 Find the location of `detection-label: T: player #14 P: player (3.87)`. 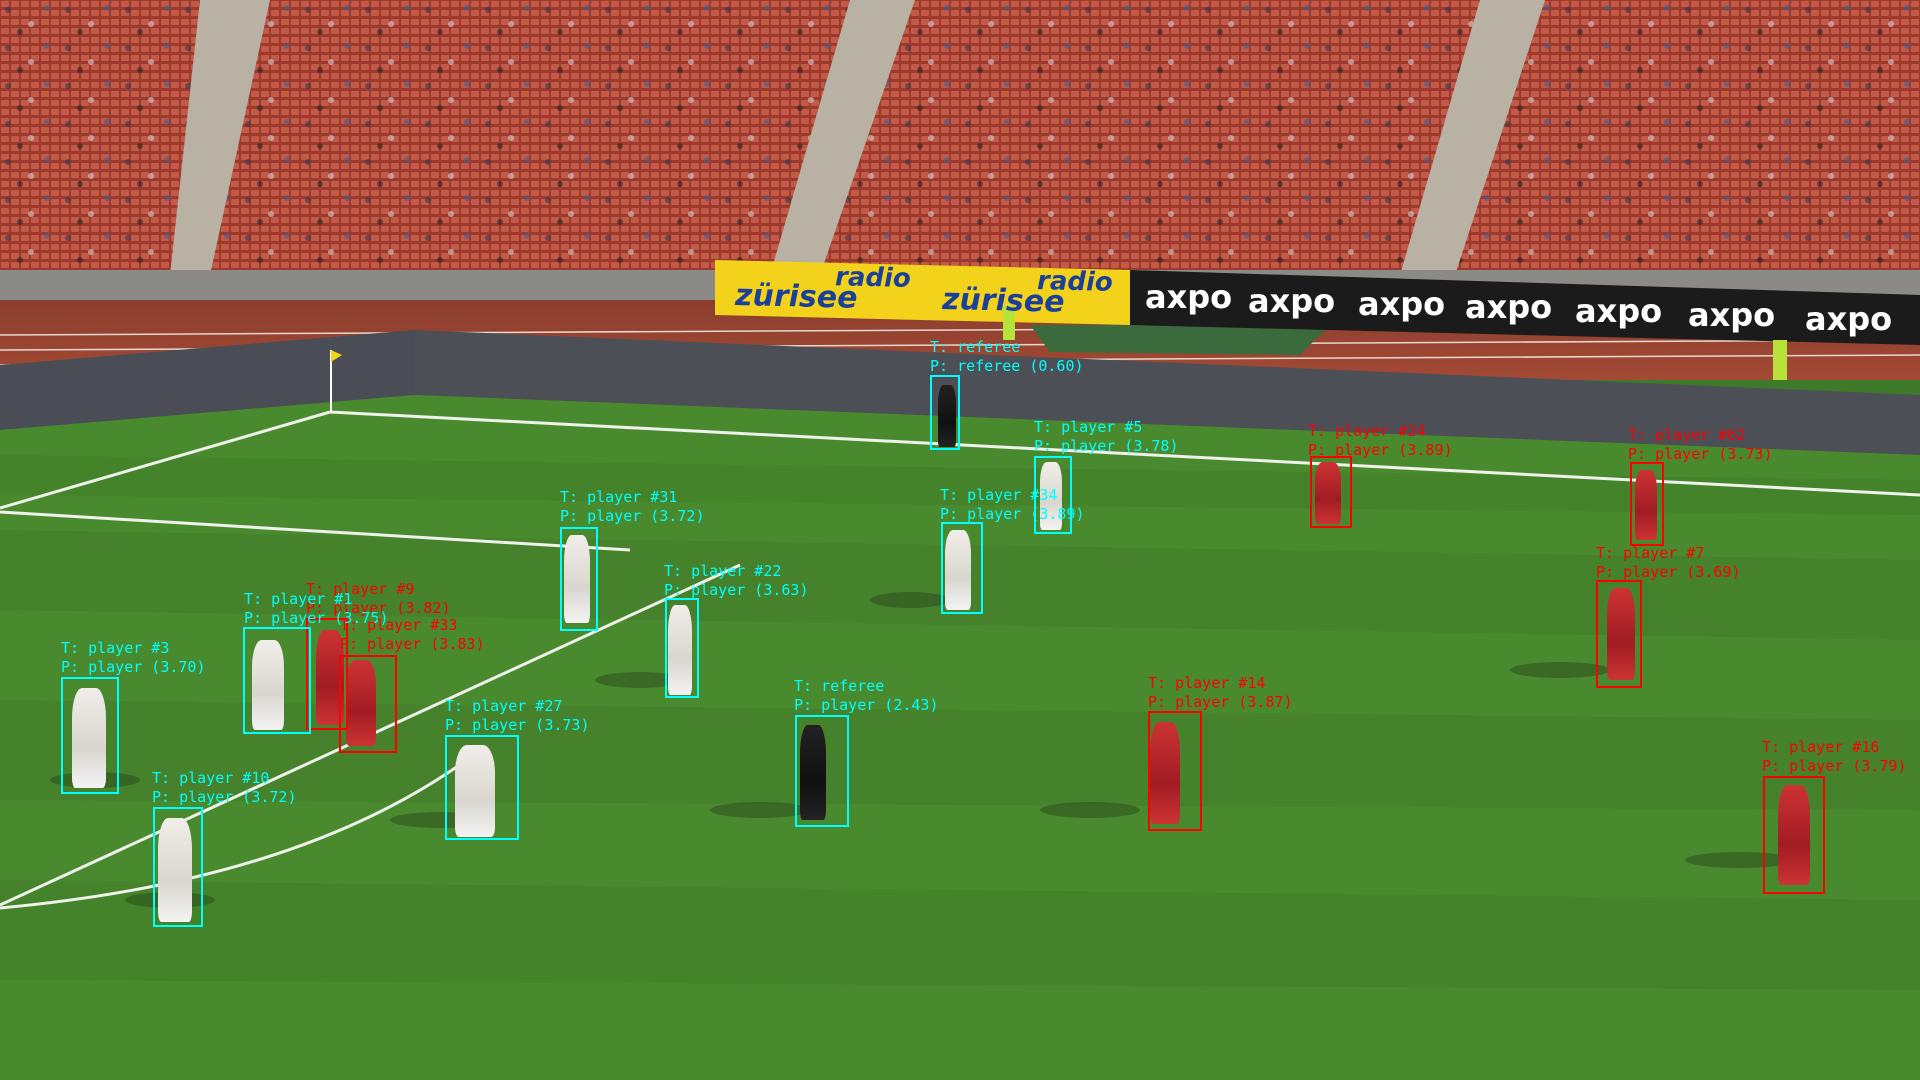

detection-label: T: player #14 P: player (3.87) is located at coordinates (1220, 693).